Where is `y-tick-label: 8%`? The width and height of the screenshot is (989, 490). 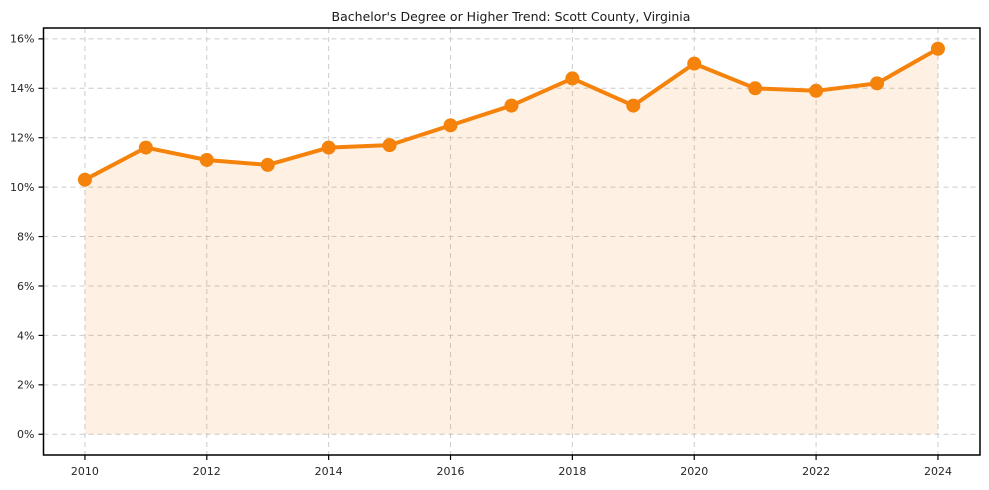 y-tick-label: 8% is located at coordinates (25, 236).